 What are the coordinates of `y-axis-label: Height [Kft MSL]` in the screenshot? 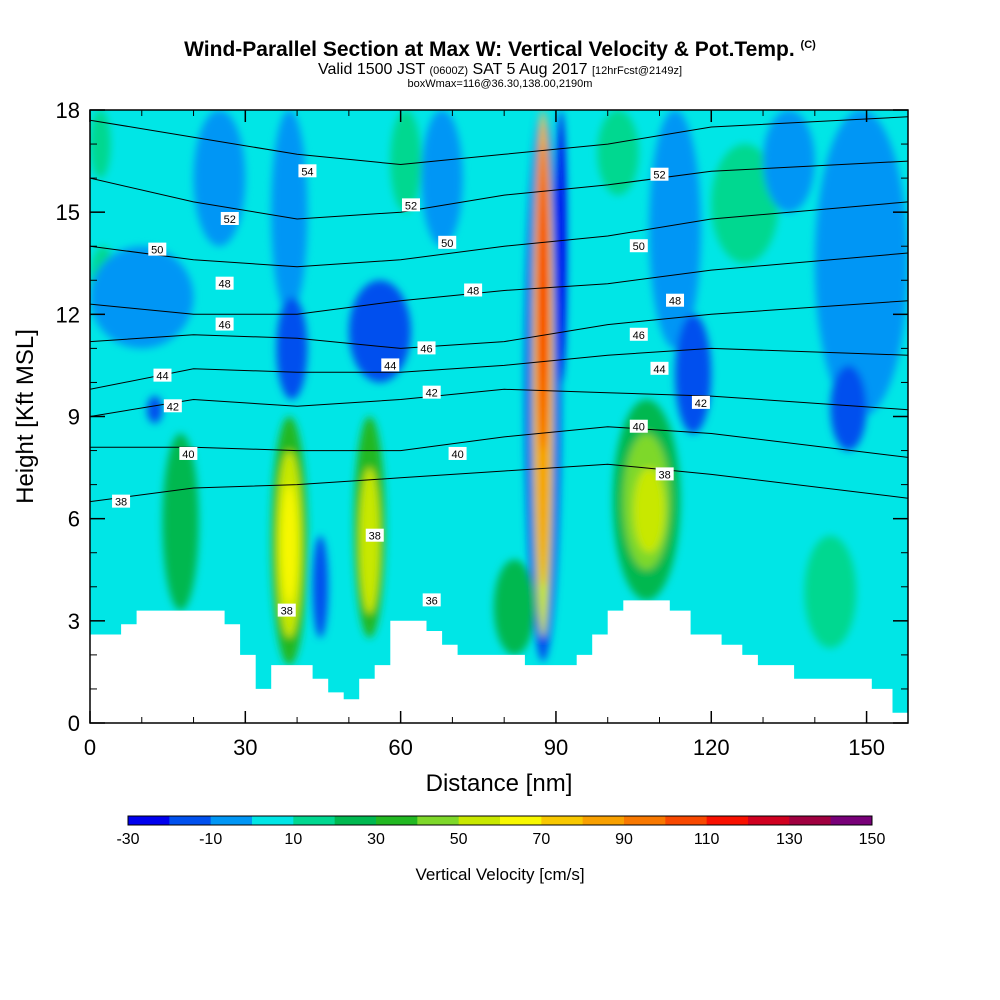 It's located at (25, 416).